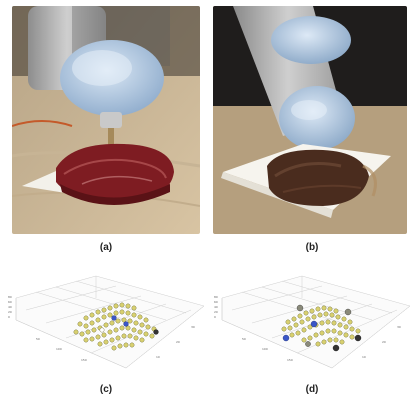 The image size is (420, 410). Describe the element at coordinates (106, 247) in the screenshot. I see `panel-a-caption: (a)` at that location.